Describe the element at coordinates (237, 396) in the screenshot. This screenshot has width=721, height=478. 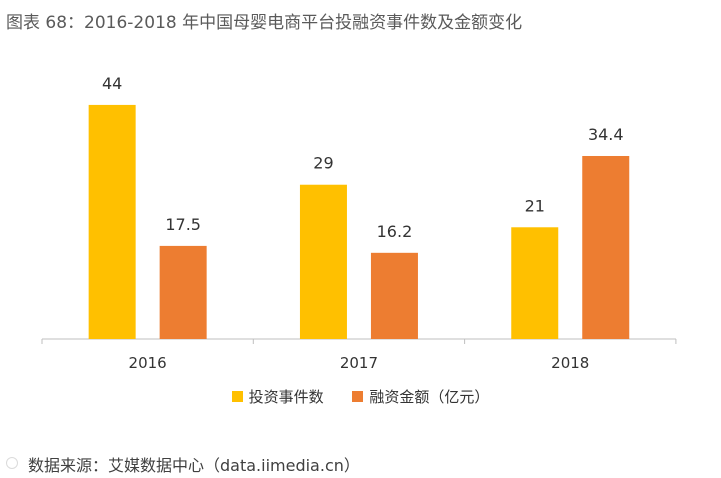
I see `legend-swatch-investment-count` at that location.